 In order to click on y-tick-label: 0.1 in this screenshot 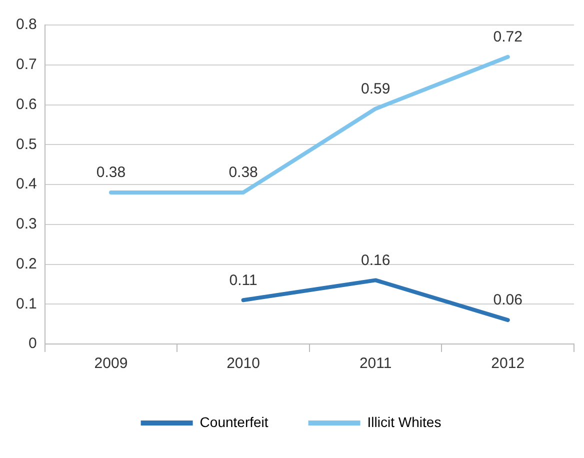, I will do `click(26, 303)`.